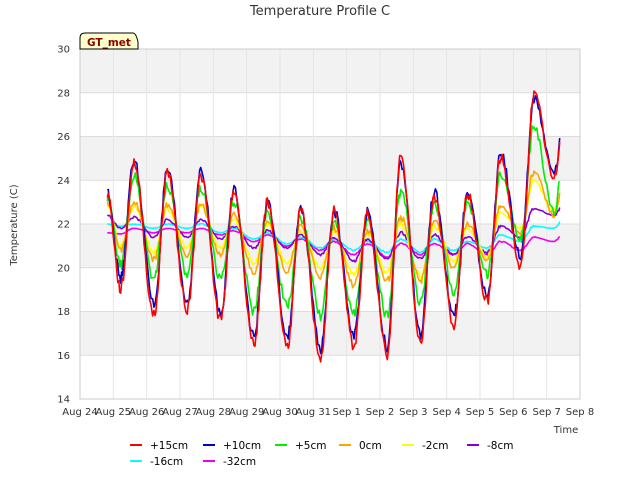  What do you see at coordinates (565, 430) in the screenshot?
I see `x-axis-label: Time` at bounding box center [565, 430].